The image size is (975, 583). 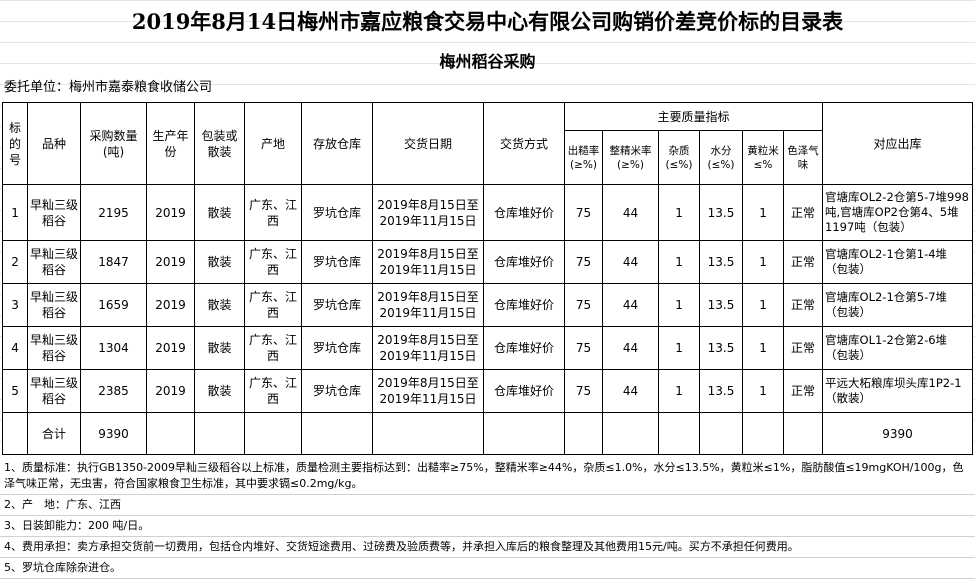 What do you see at coordinates (114, 391) in the screenshot?
I see `cell-qty: 2385` at bounding box center [114, 391].